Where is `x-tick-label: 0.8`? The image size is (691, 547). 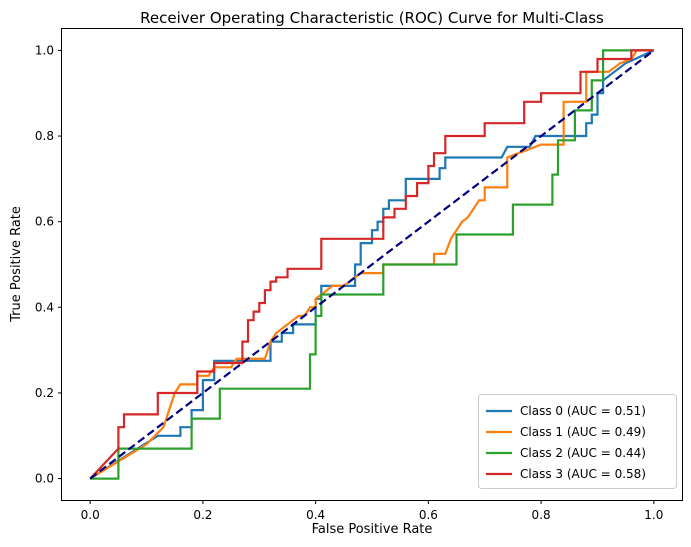 x-tick-label: 0.8 is located at coordinates (541, 515).